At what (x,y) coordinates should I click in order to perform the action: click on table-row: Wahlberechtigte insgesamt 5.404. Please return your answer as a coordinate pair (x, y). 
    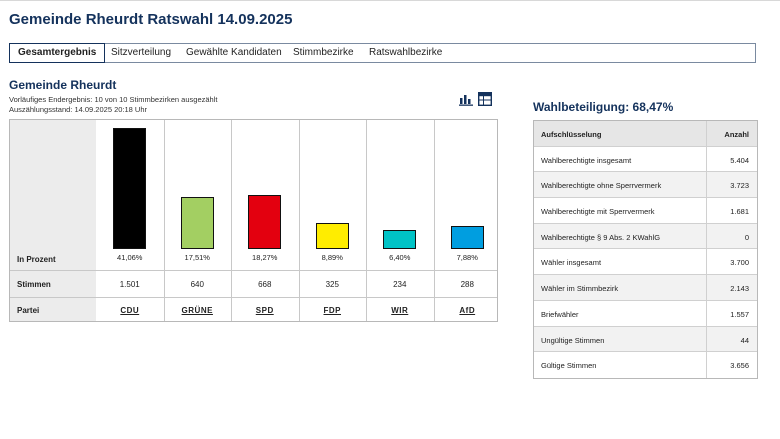
    Looking at the image, I should click on (645, 159).